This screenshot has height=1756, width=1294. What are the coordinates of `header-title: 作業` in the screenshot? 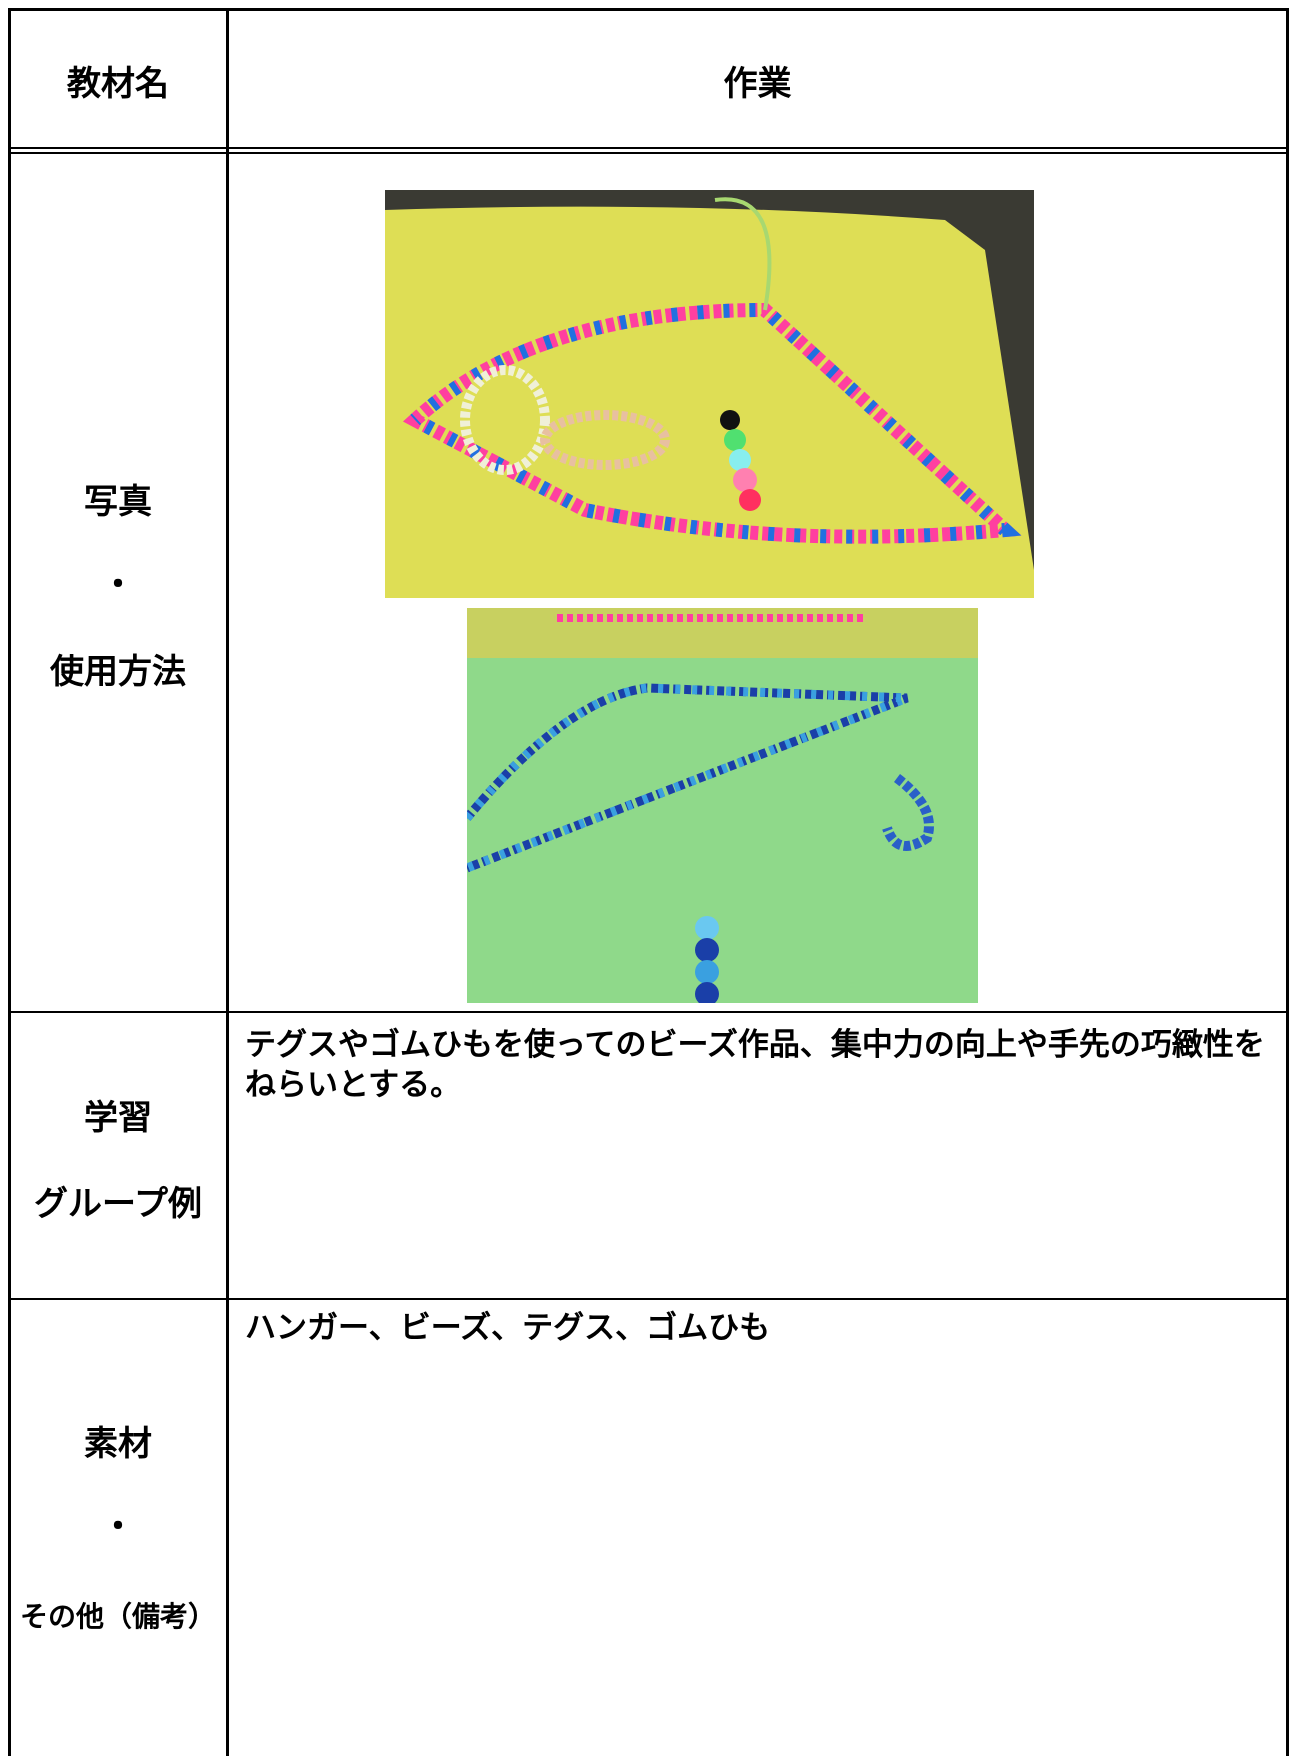 It's located at (757, 84).